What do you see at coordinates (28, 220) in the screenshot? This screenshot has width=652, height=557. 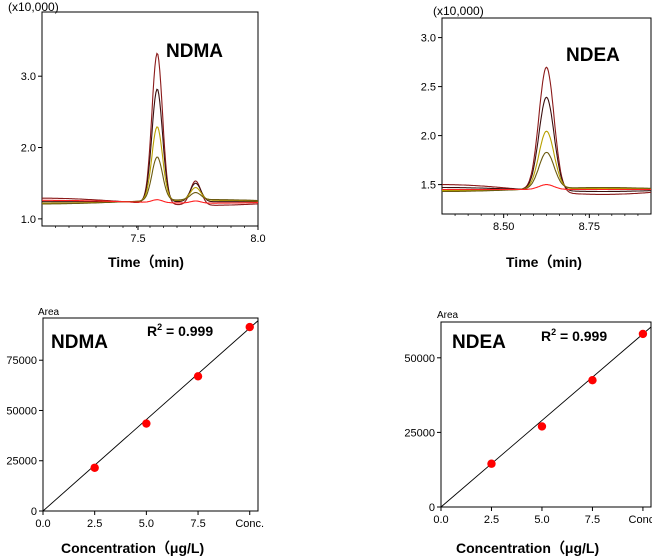 I see `y-tick-label: 1.0` at bounding box center [28, 220].